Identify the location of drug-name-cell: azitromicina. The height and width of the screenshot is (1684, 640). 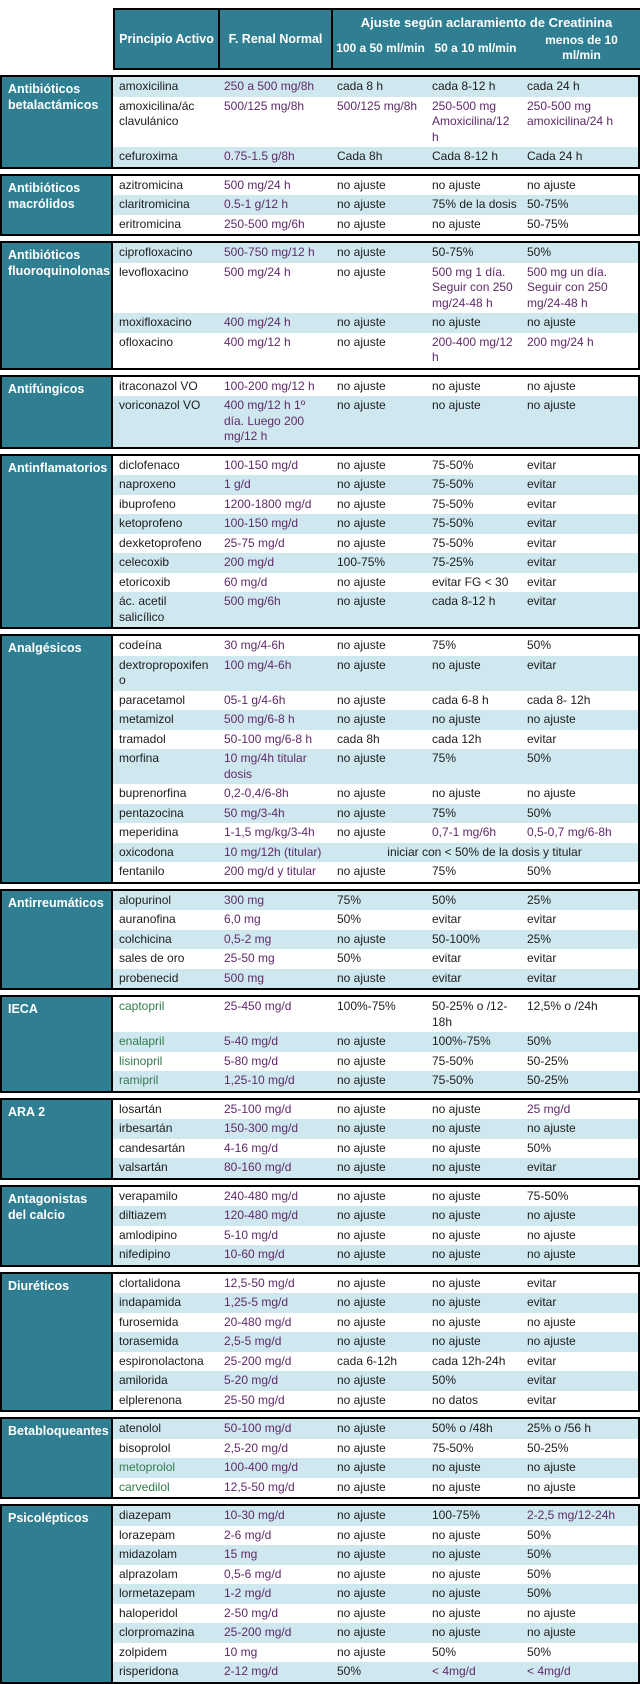
(151, 184).